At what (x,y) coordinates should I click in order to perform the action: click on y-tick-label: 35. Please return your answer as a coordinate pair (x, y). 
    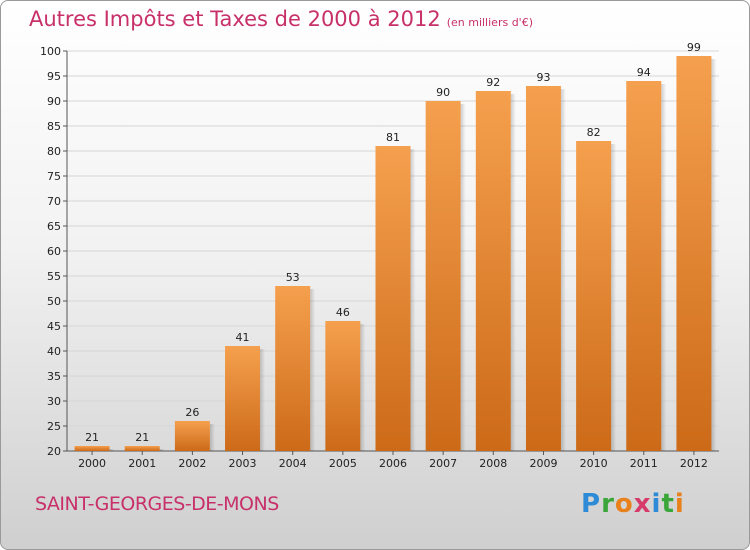
    Looking at the image, I should click on (54, 376).